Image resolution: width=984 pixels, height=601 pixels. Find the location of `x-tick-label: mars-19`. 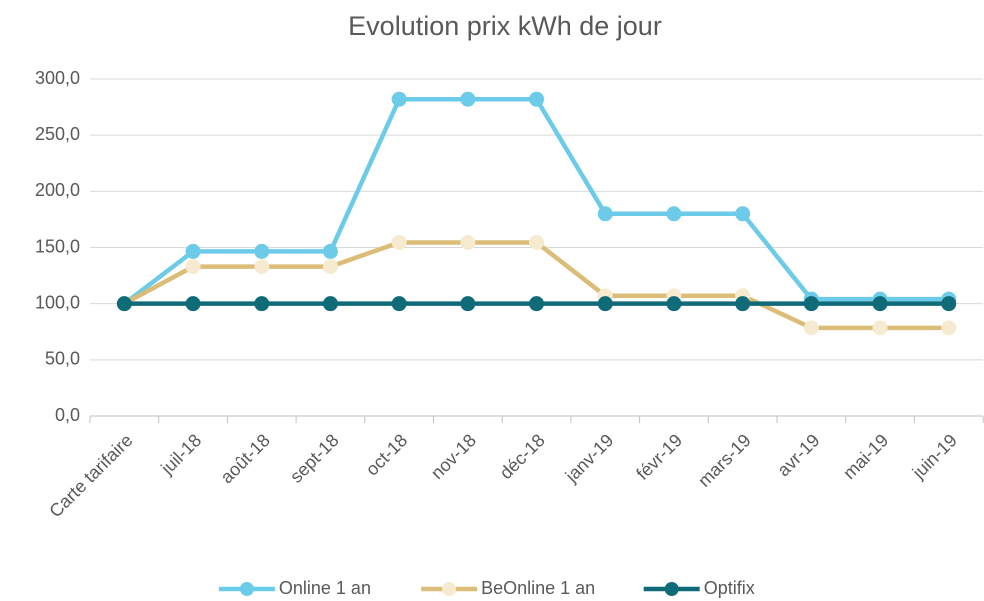

x-tick-label: mars-19 is located at coordinates (724, 460).